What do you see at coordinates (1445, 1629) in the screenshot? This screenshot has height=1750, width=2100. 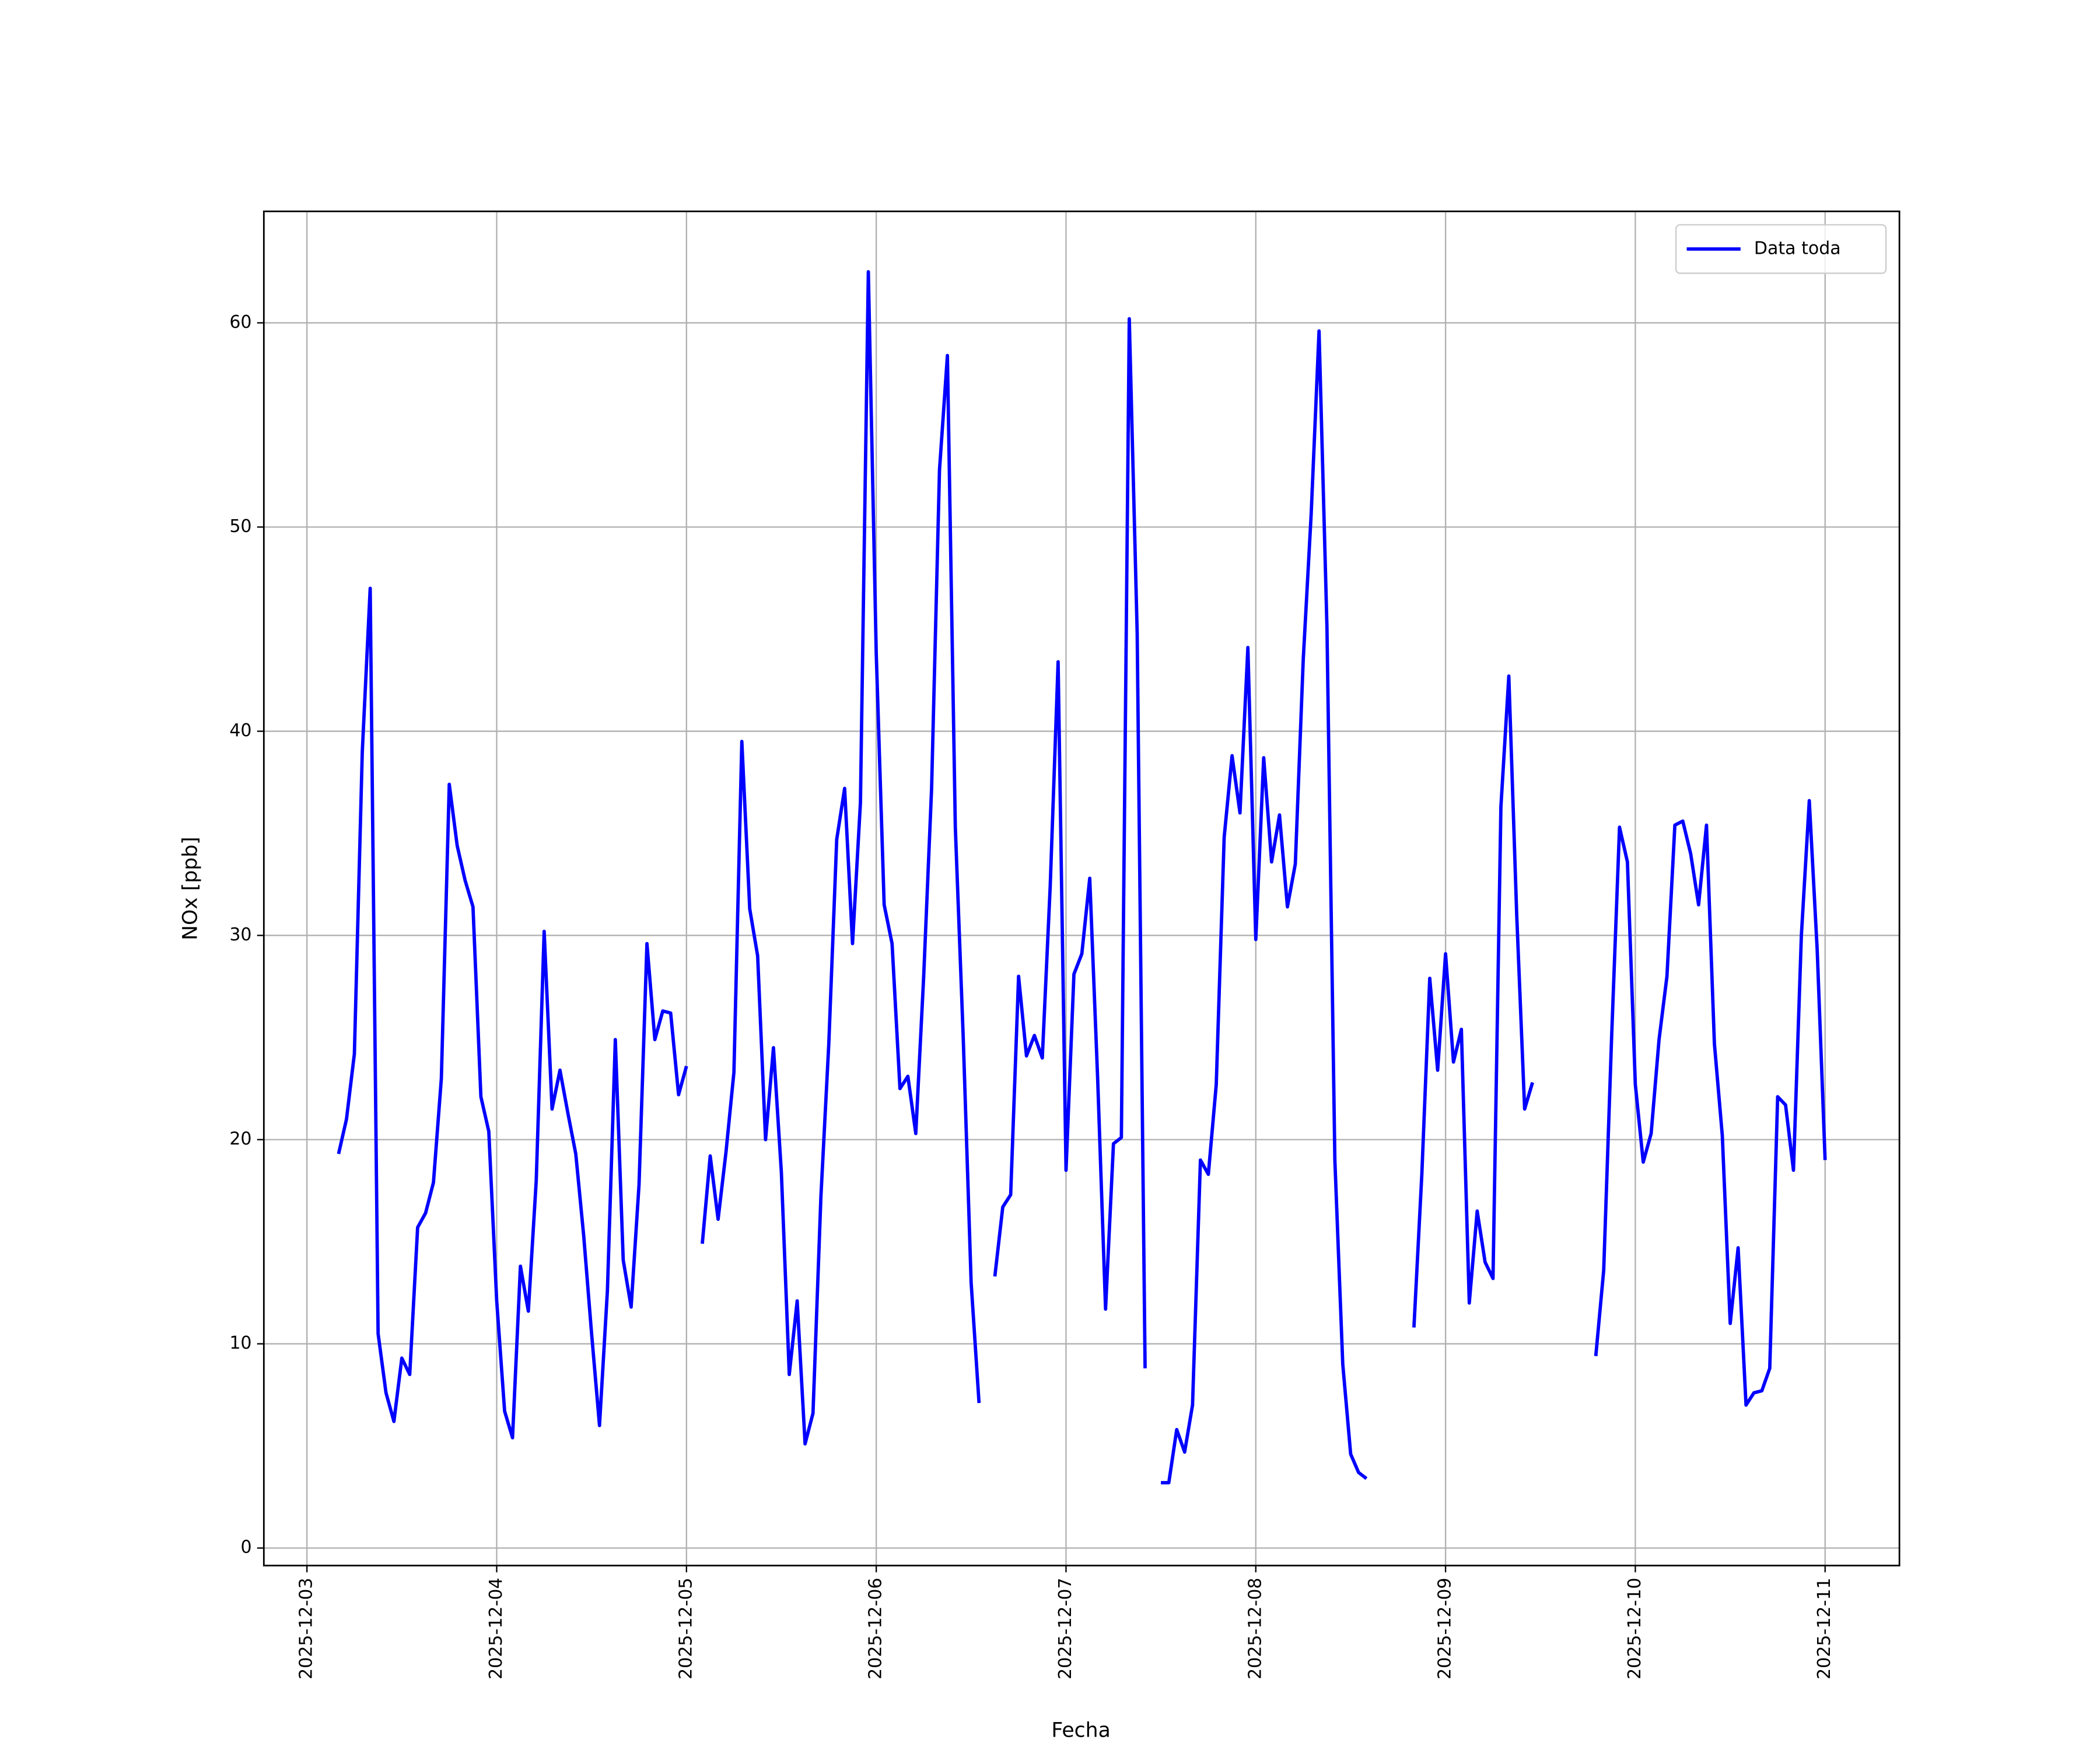 I see `x-tick-label: 2025-12-09` at bounding box center [1445, 1629].